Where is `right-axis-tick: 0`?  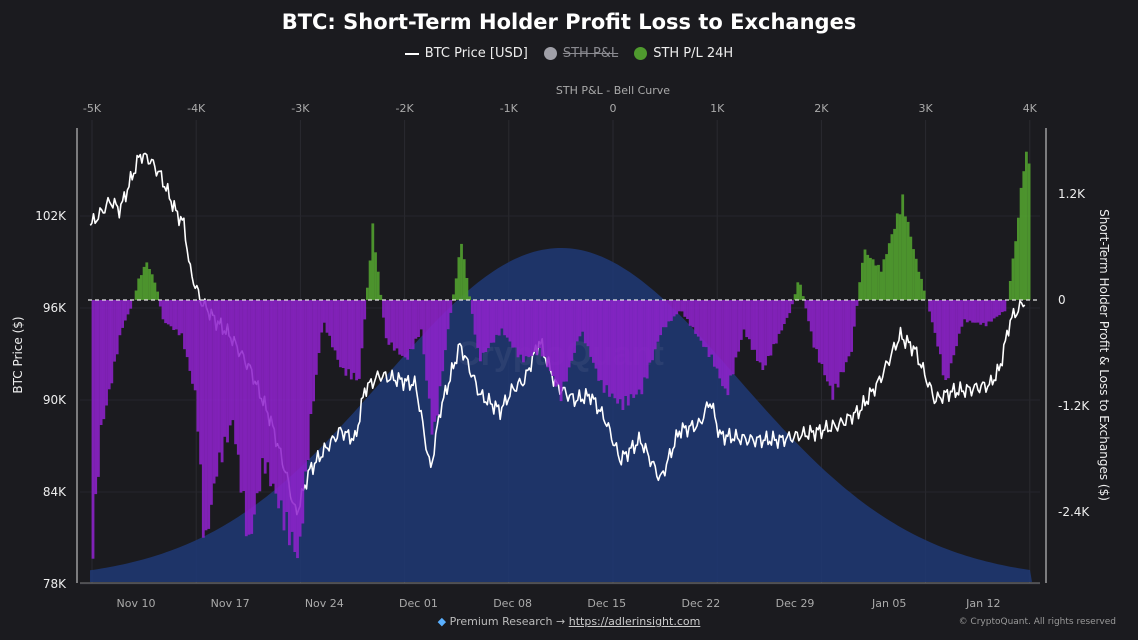 right-axis-tick: 0 is located at coordinates (1062, 300).